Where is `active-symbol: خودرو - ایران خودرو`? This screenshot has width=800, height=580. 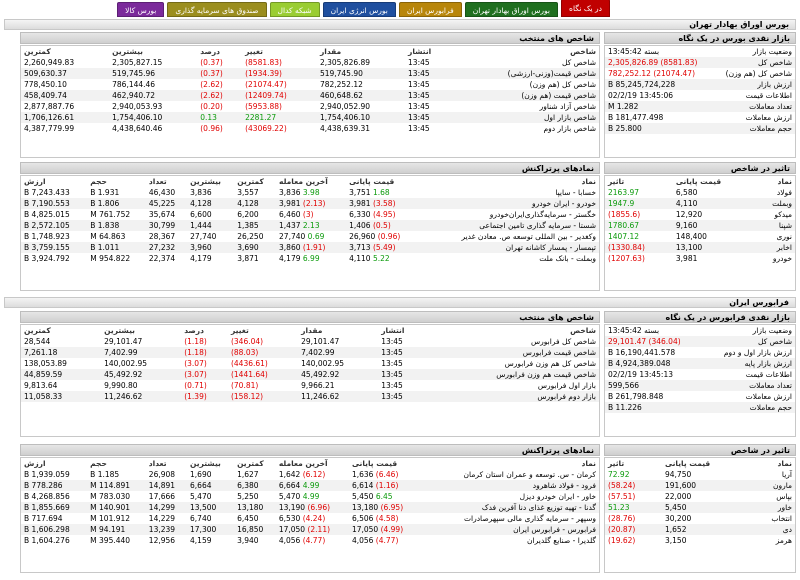
active-symbol: خودرو - ایران خودرو is located at coordinates (509, 203).